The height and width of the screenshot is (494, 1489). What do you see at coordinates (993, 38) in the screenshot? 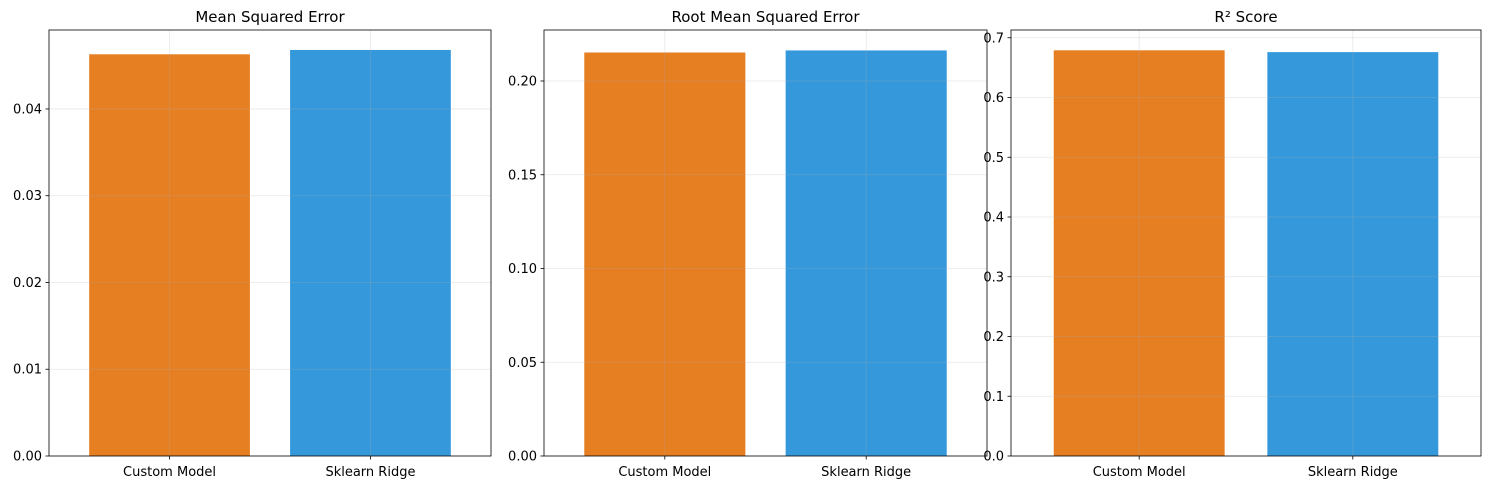
I see `y-tick-label: 0.7` at bounding box center [993, 38].